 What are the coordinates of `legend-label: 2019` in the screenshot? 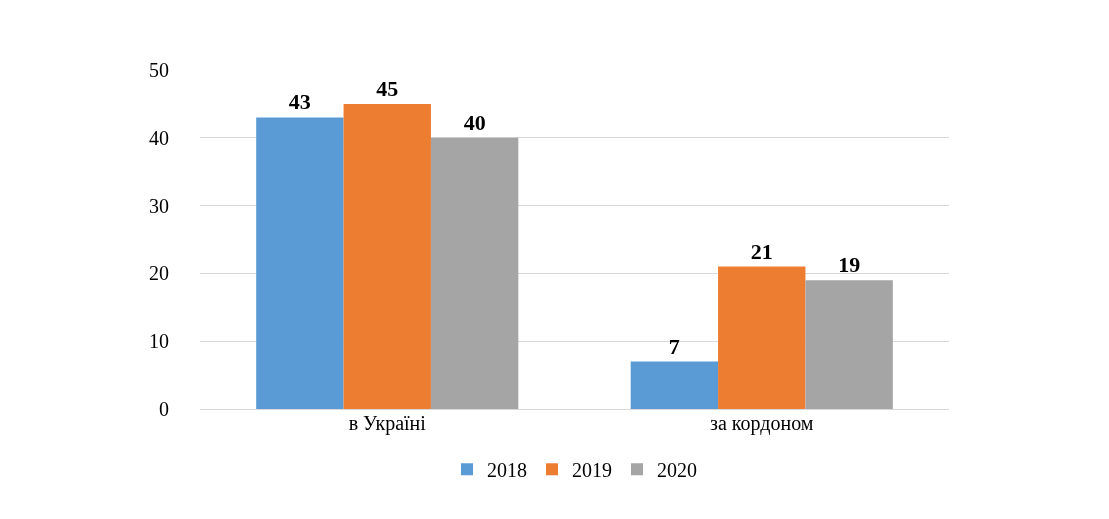 It's located at (592, 469).